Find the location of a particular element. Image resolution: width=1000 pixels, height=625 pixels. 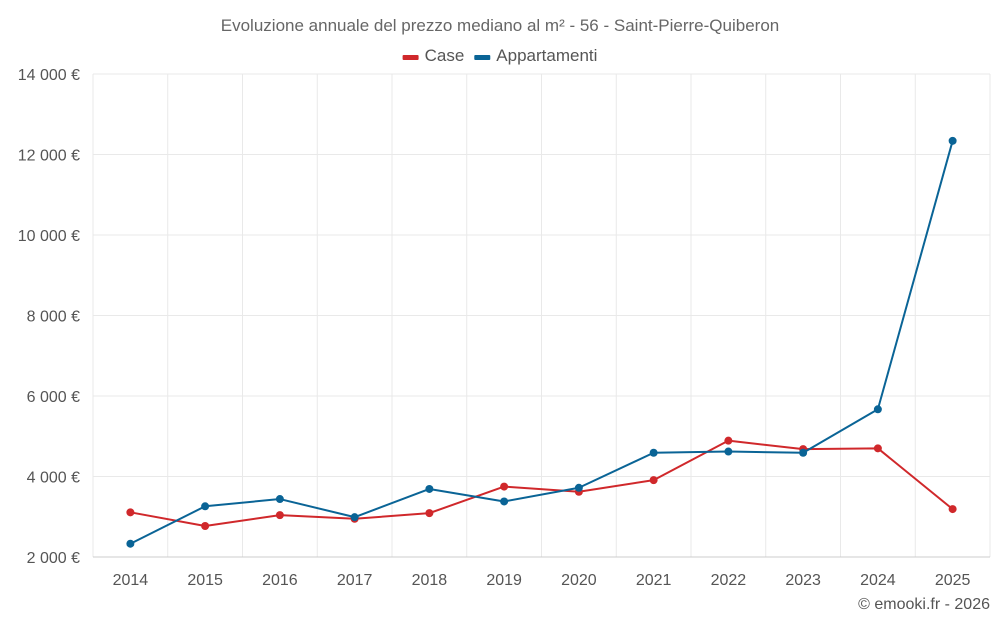

y-tick-label: 10 000 € is located at coordinates (49, 236).